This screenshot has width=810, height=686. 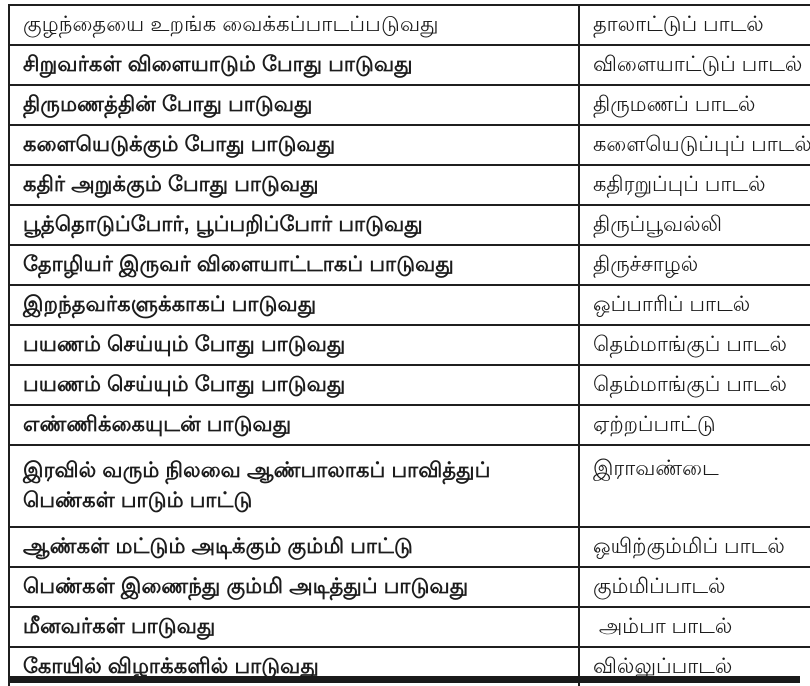 What do you see at coordinates (694, 547) in the screenshot?
I see `song-type-cell: ஒயிற்கும்மிப் பாடல்` at bounding box center [694, 547].